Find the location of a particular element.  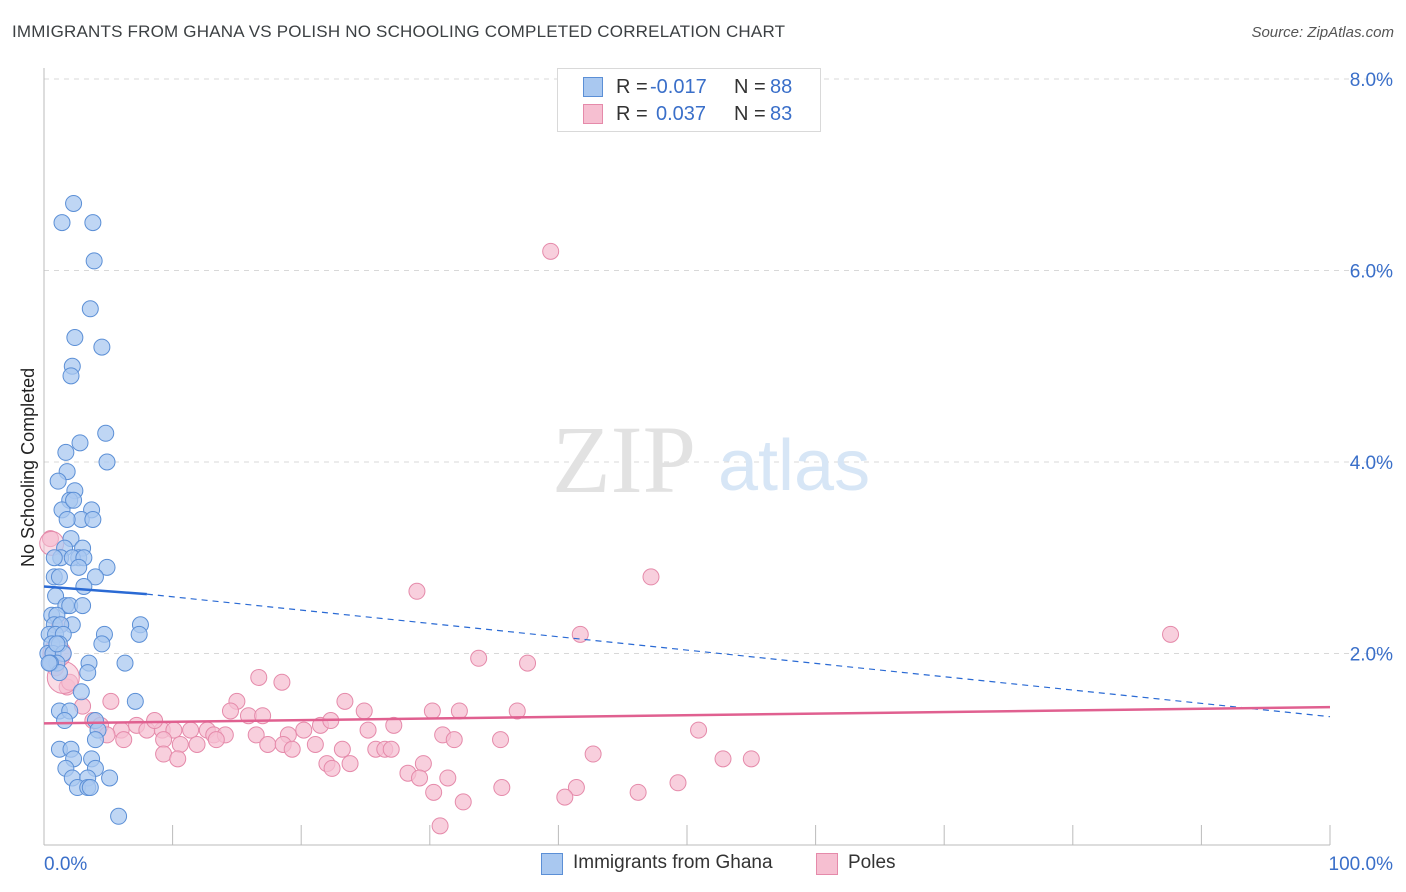

y-tick-label: 2.0% is located at coordinates (1371, 655).